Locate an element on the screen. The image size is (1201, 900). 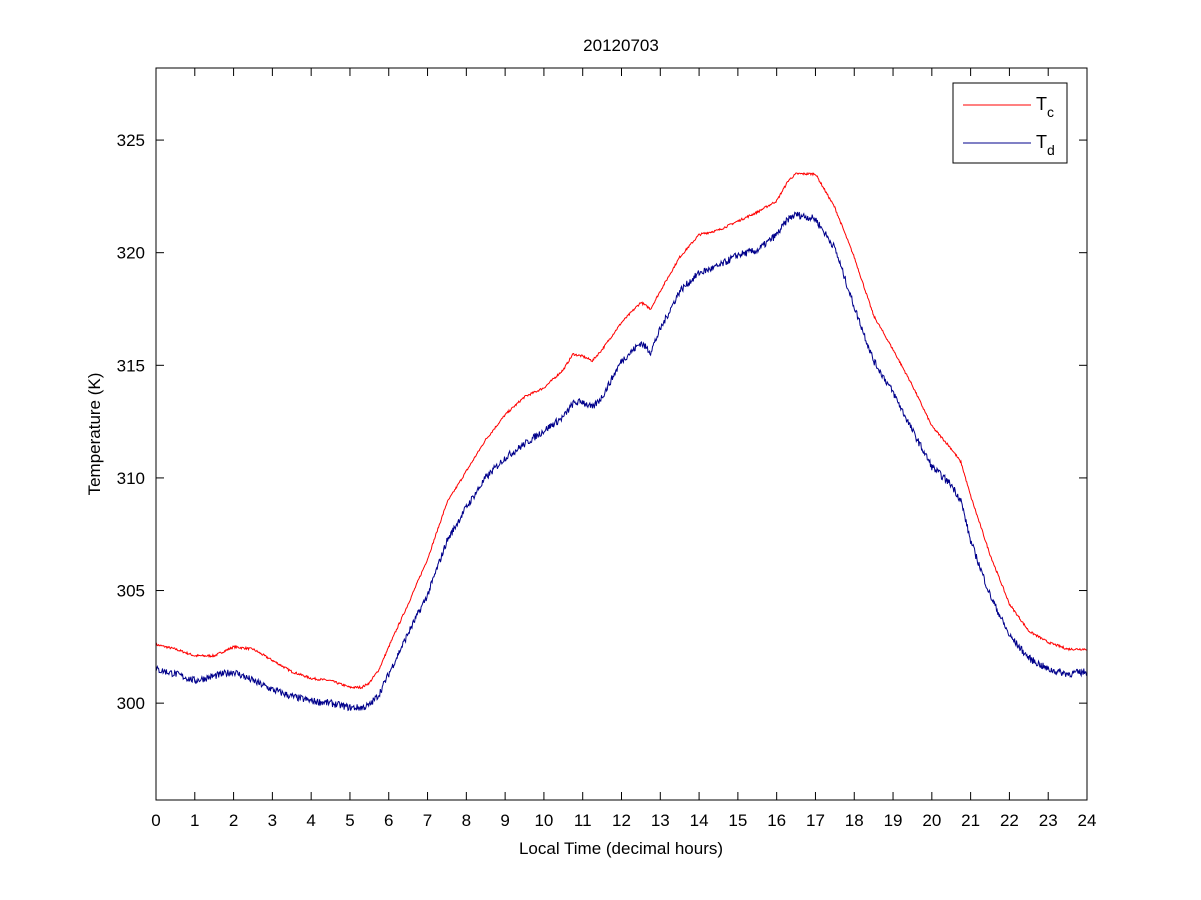
y-tick-label-310: 310 is located at coordinates (131, 478).